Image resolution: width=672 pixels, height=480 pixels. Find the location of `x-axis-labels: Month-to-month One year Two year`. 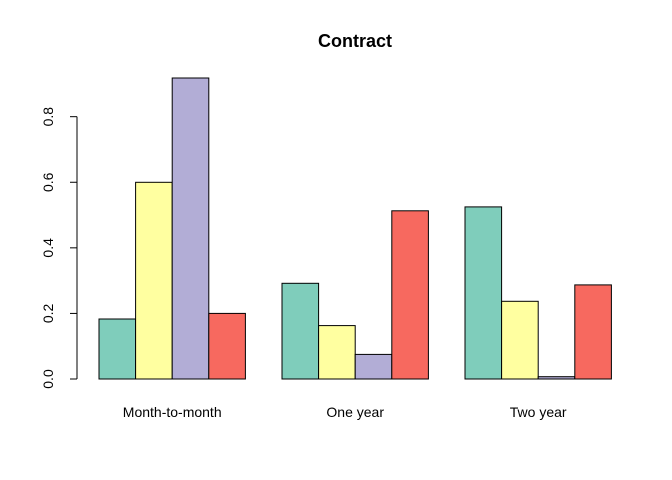

x-axis-labels: Month-to-month One year Two year is located at coordinates (345, 412).